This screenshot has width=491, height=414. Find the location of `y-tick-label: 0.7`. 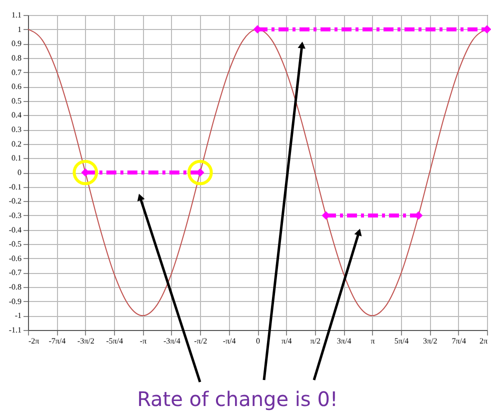

y-tick-label: 0.7 is located at coordinates (17, 72).